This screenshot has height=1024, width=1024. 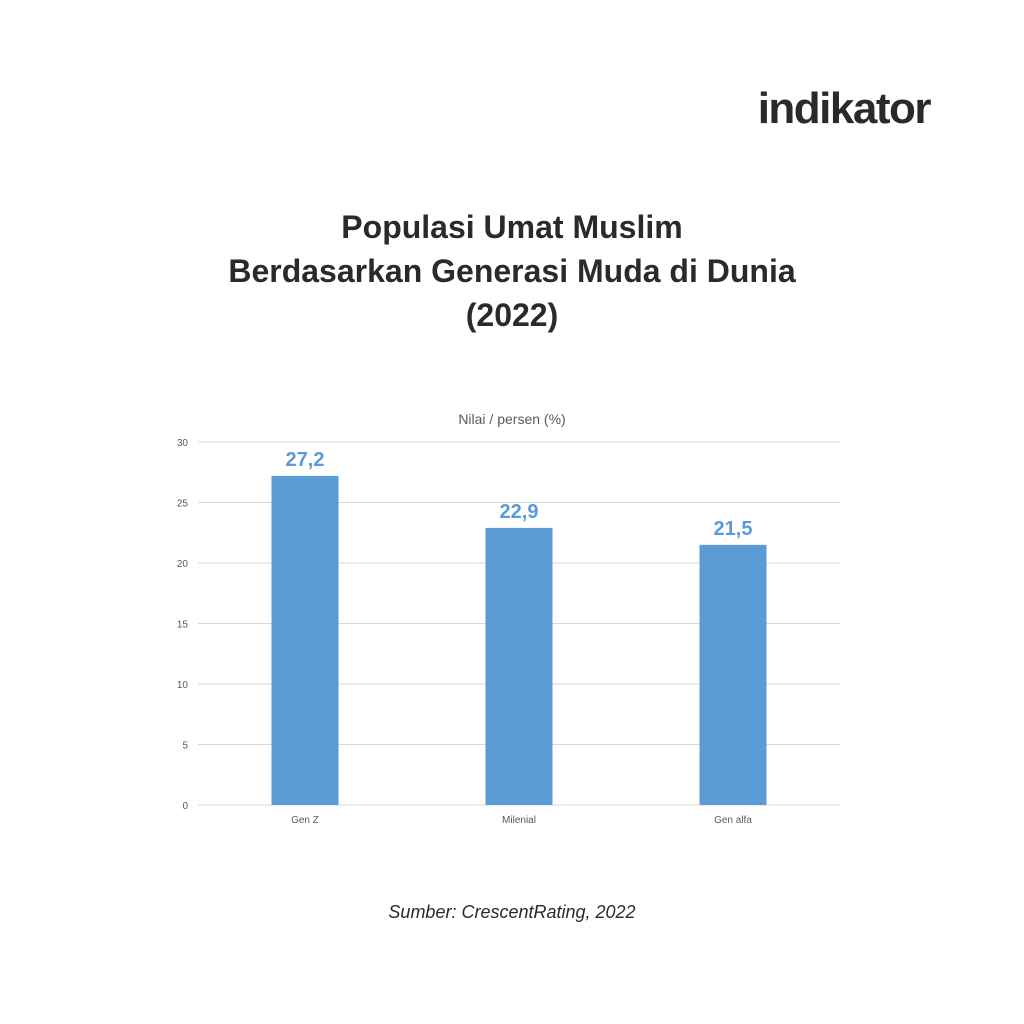 What do you see at coordinates (733, 529) in the screenshot?
I see `value-label: 21,5` at bounding box center [733, 529].